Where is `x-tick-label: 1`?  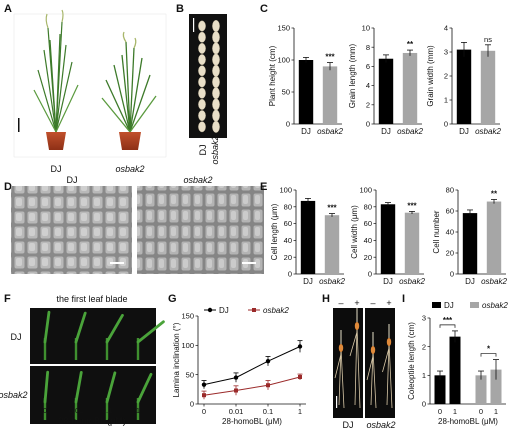 x-tick-label: 1 is located at coordinates (496, 411).